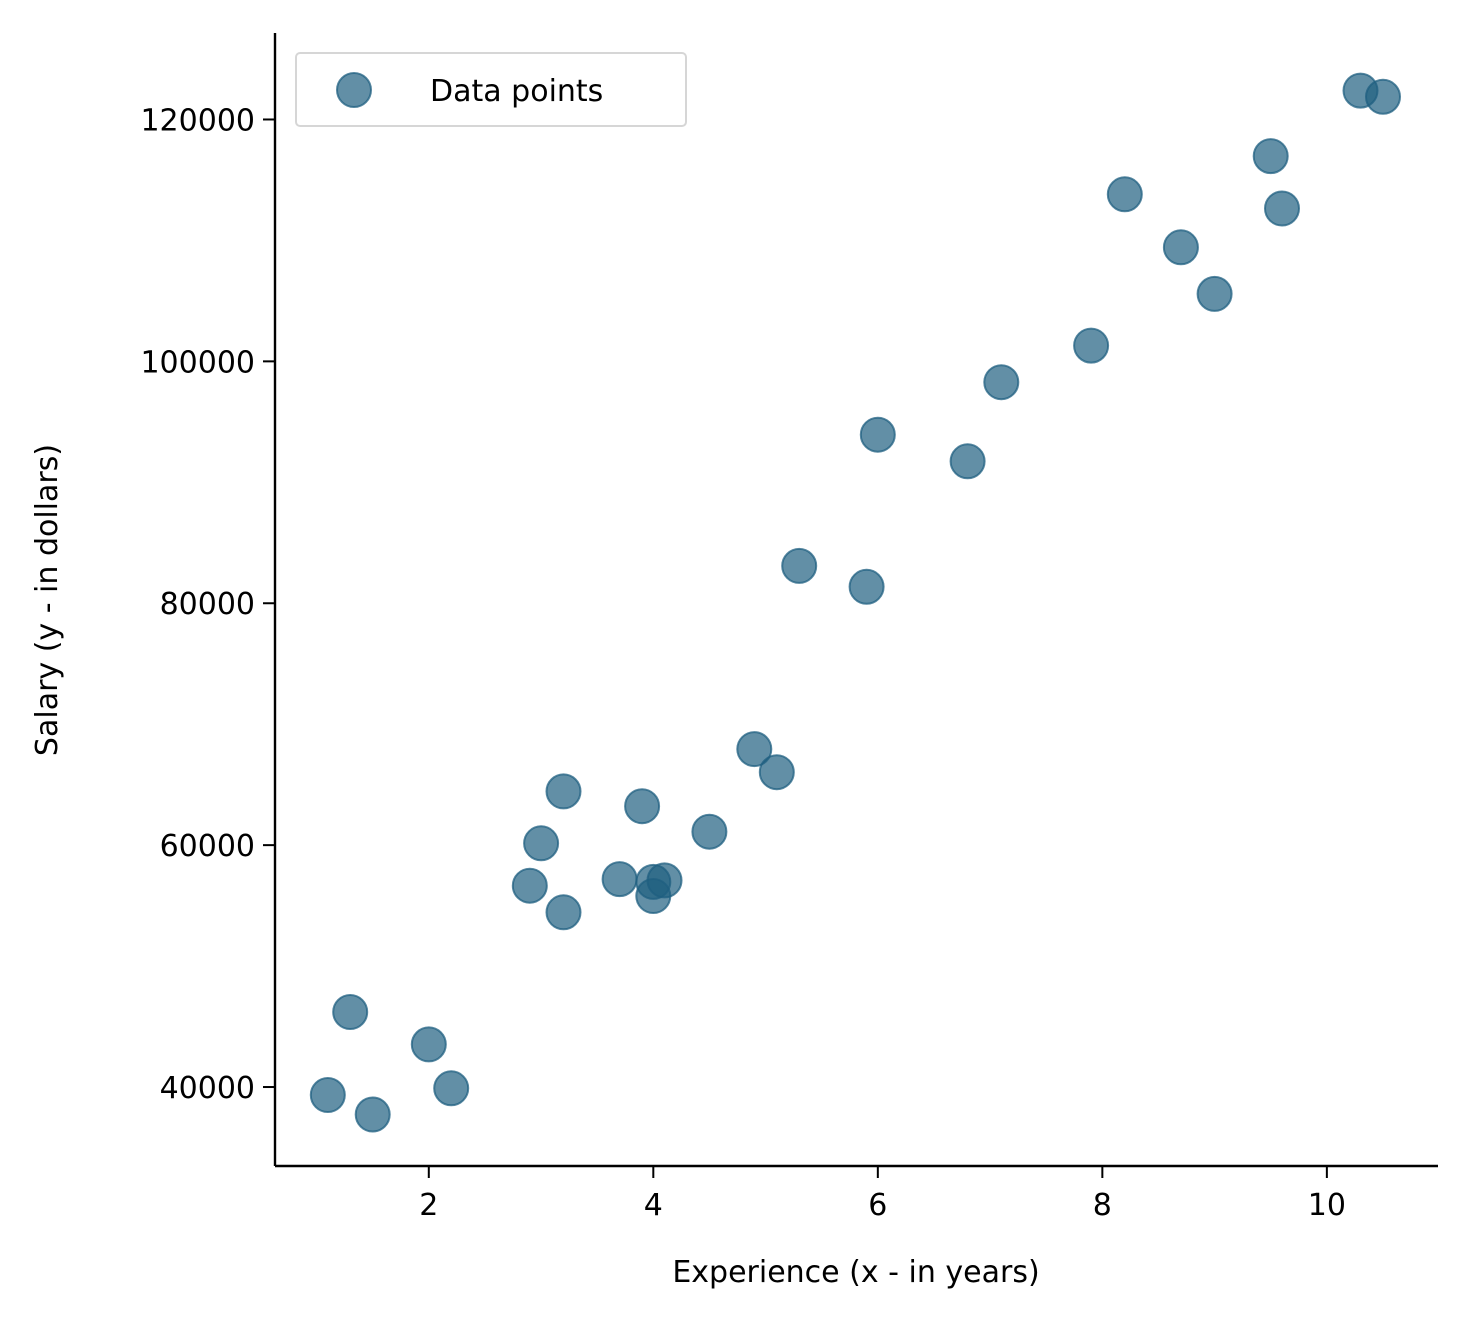 Image resolution: width=1470 pixels, height=1325 pixels. I want to click on x-tick-label: 10, so click(1327, 1205).